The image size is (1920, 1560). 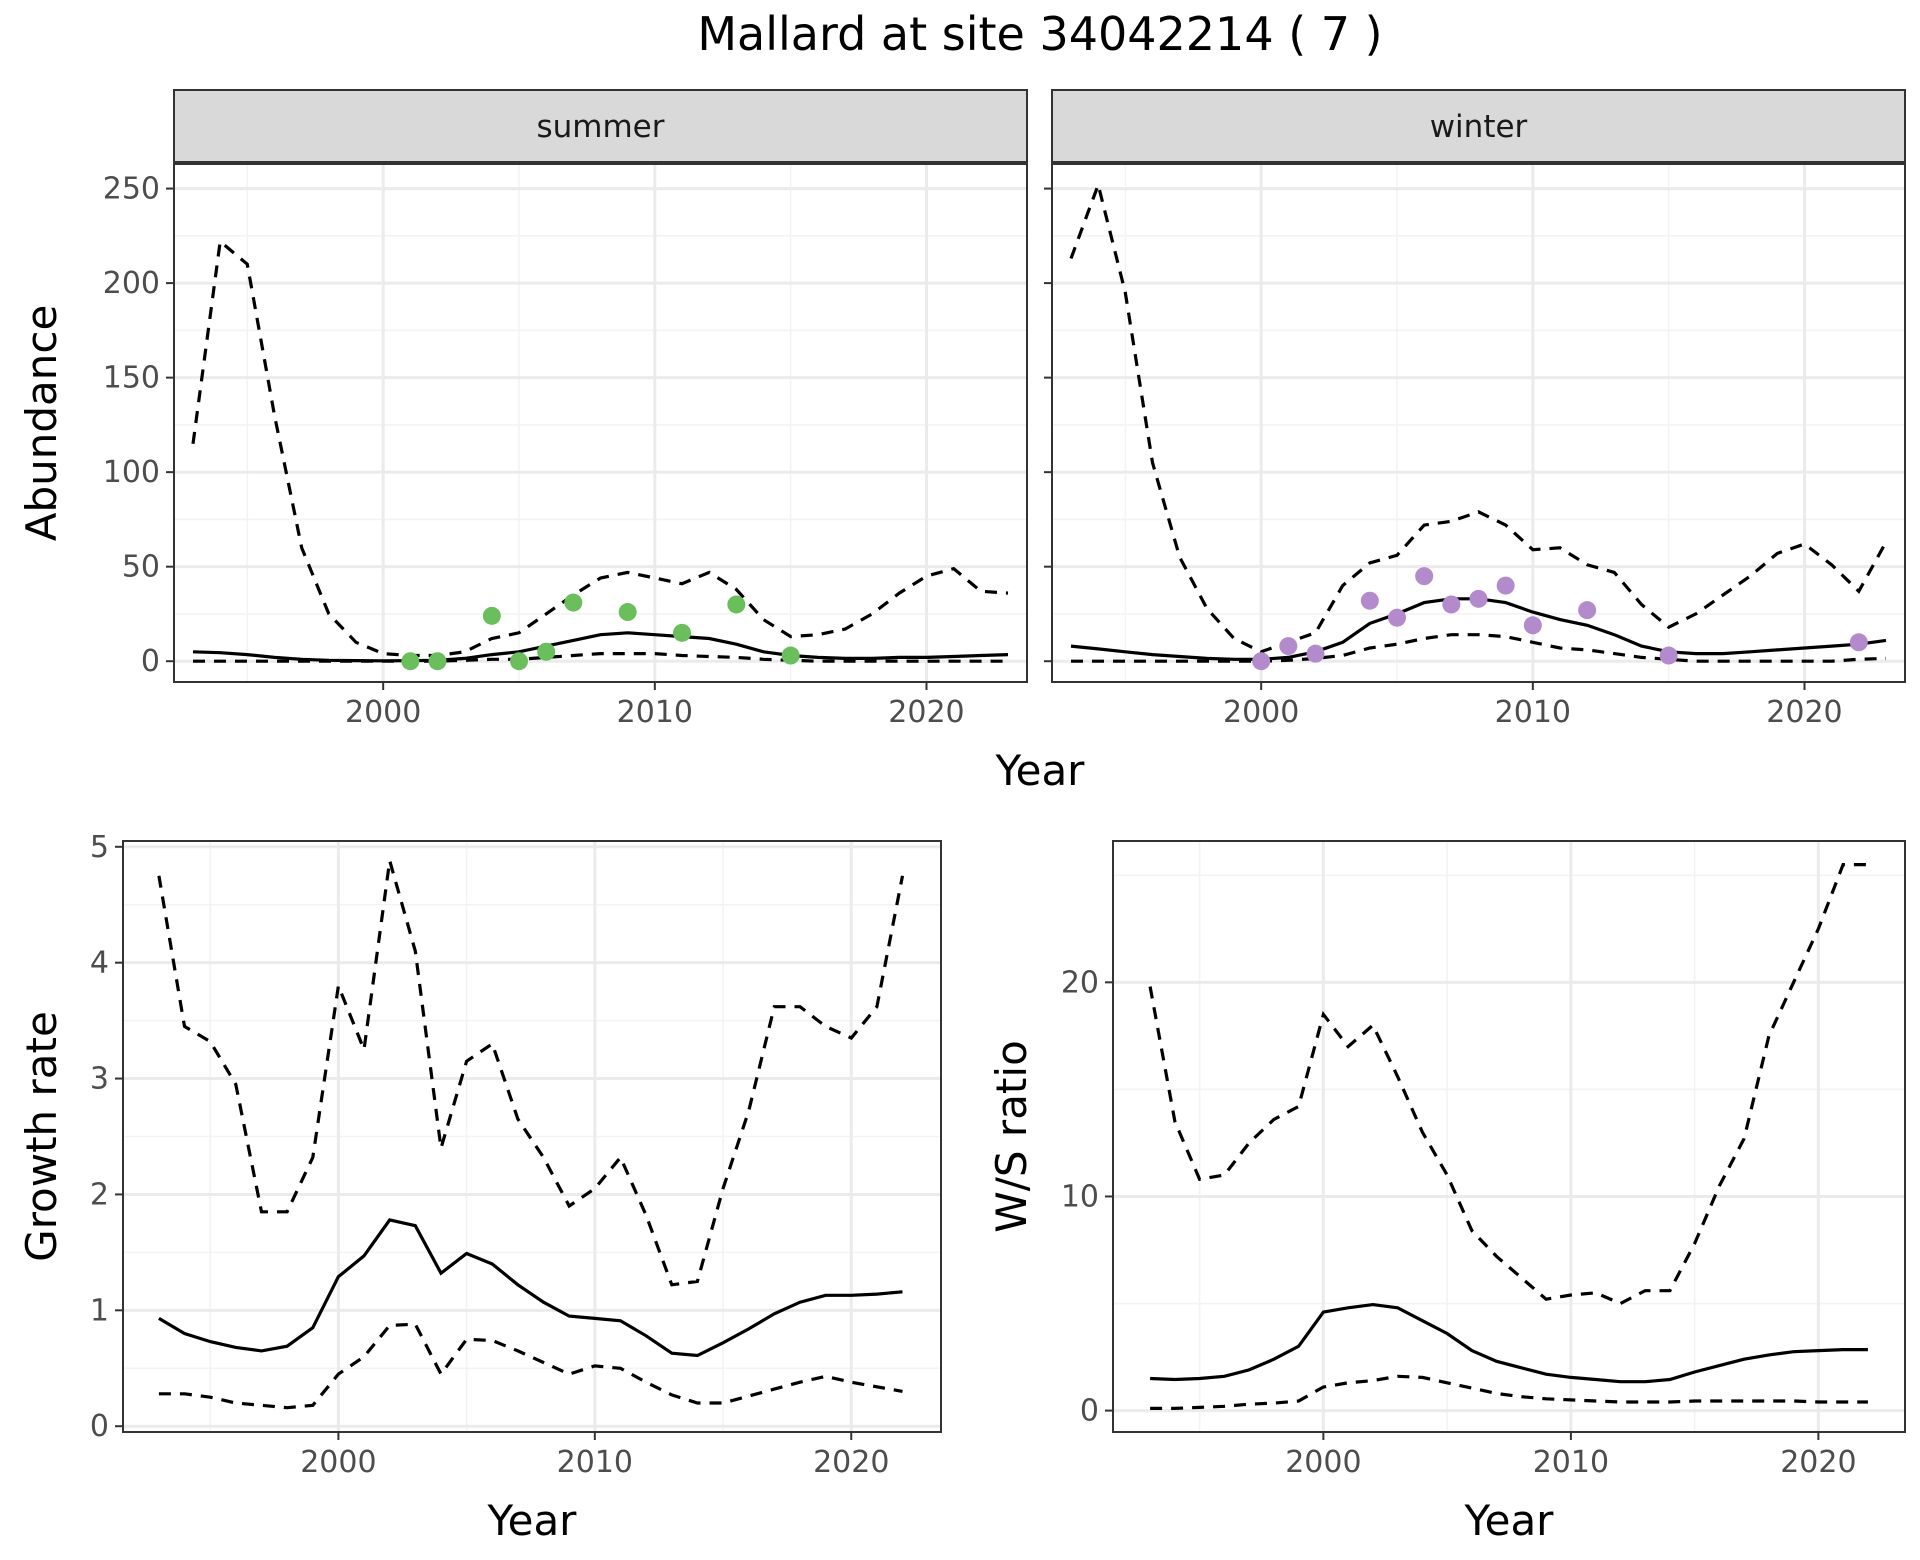 I want to click on figure-title: Mallard at site 34042214 ( 7 ), so click(x=1039, y=34).